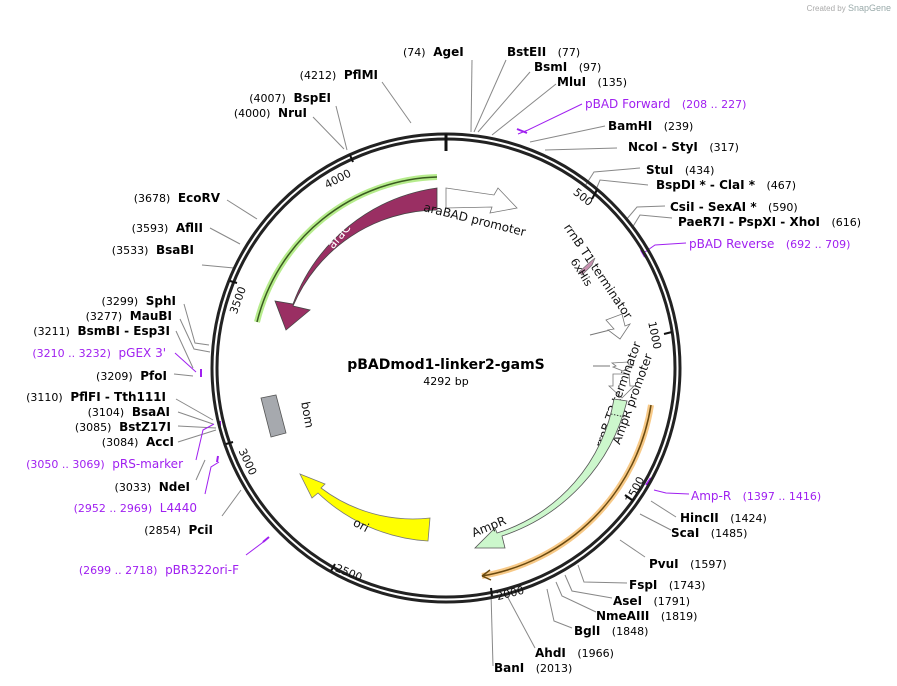 This screenshot has height=686, width=897. I want to click on tick-2000: 2000, so click(510, 593).